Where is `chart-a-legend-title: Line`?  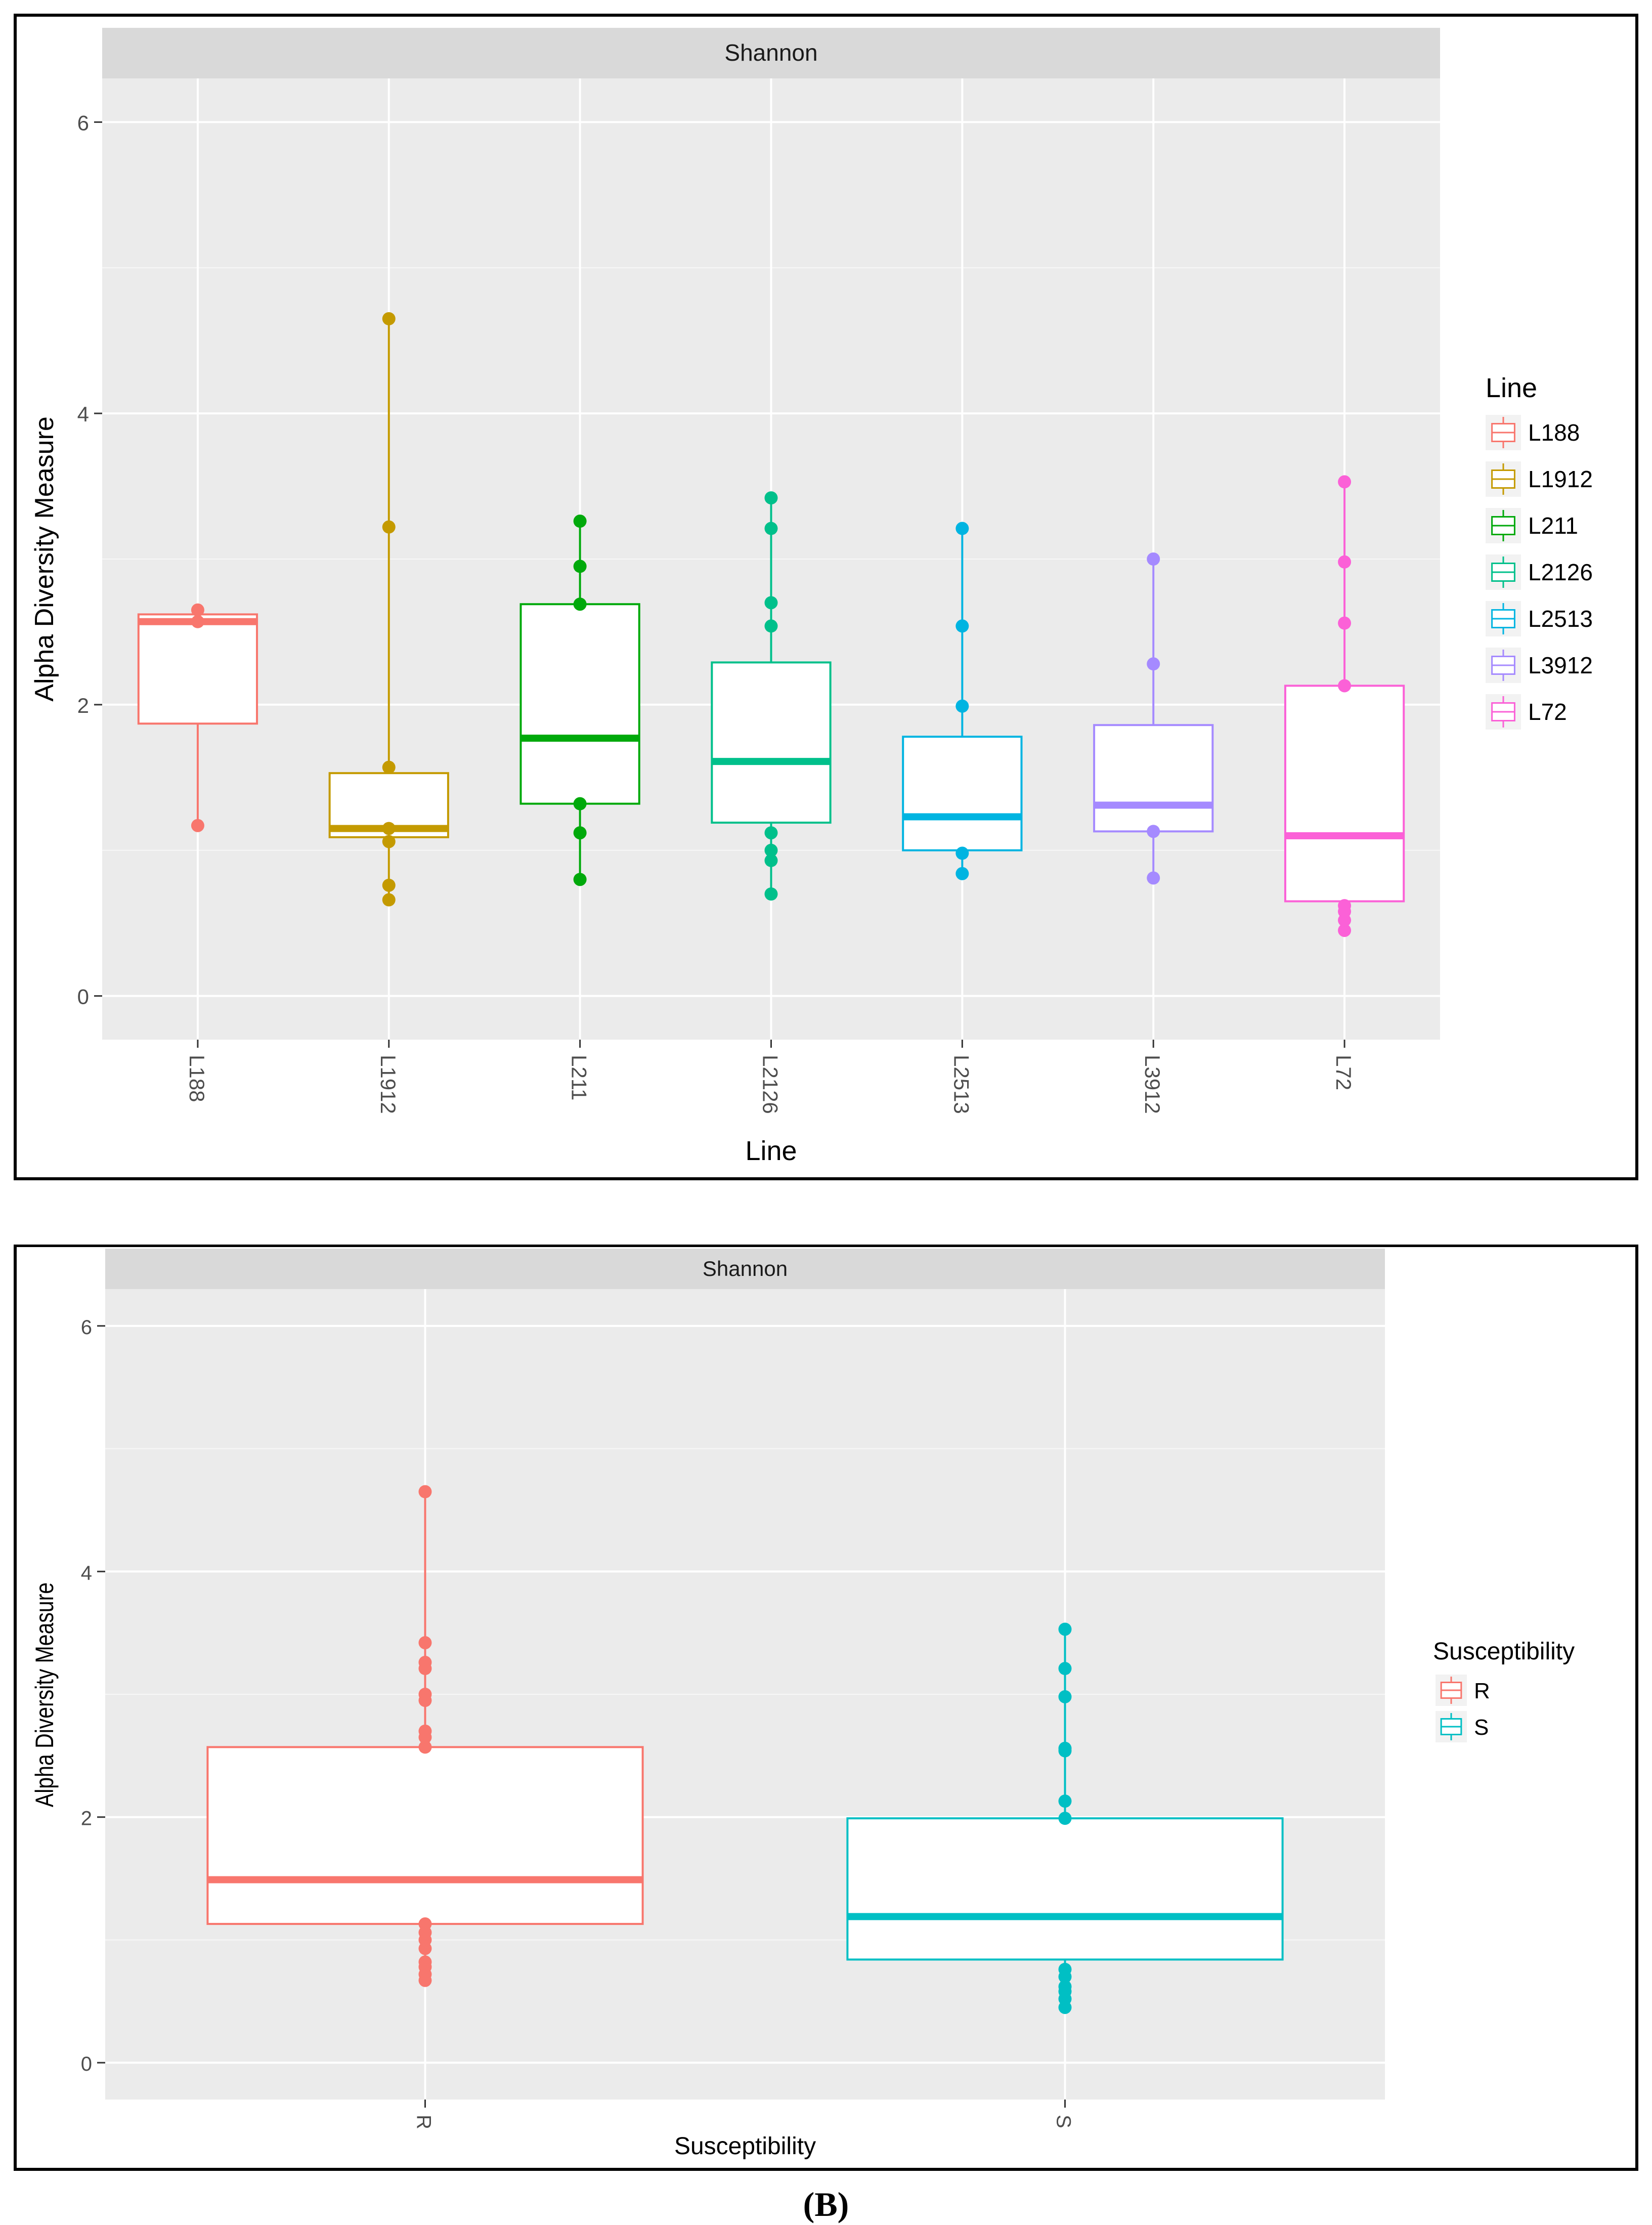
chart-a-legend-title: Line is located at coordinates (1511, 388).